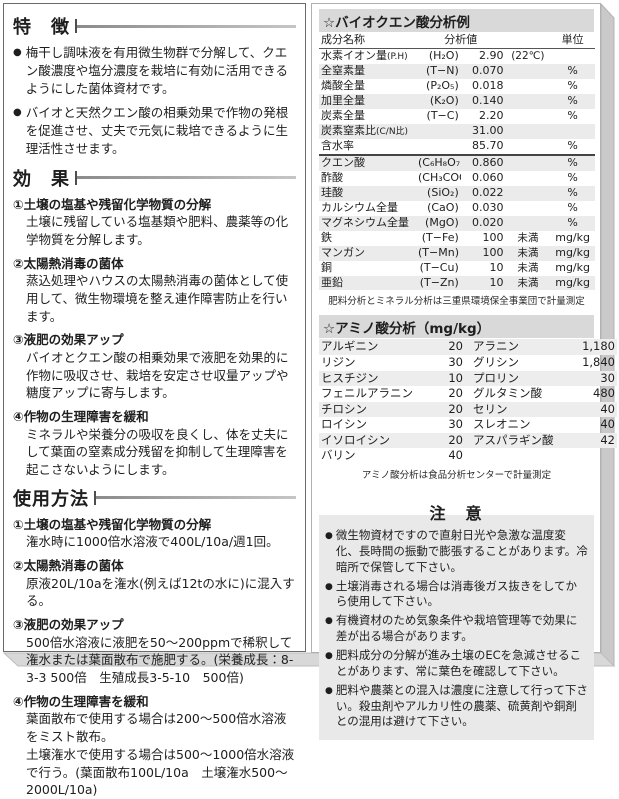 The width and height of the screenshot is (619, 799). What do you see at coordinates (607, 335) in the screenshot?
I see `slab-right-side` at bounding box center [607, 335].